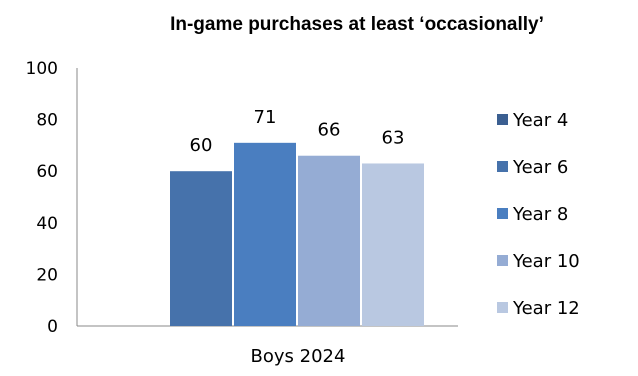  I want to click on y-tick-label: 80, so click(47, 121).